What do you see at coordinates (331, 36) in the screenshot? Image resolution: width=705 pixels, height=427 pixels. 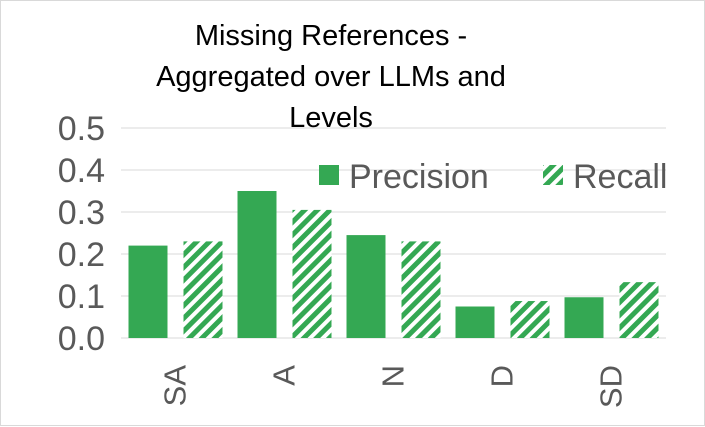 I see `chart-title-line-1: Missing References -` at bounding box center [331, 36].